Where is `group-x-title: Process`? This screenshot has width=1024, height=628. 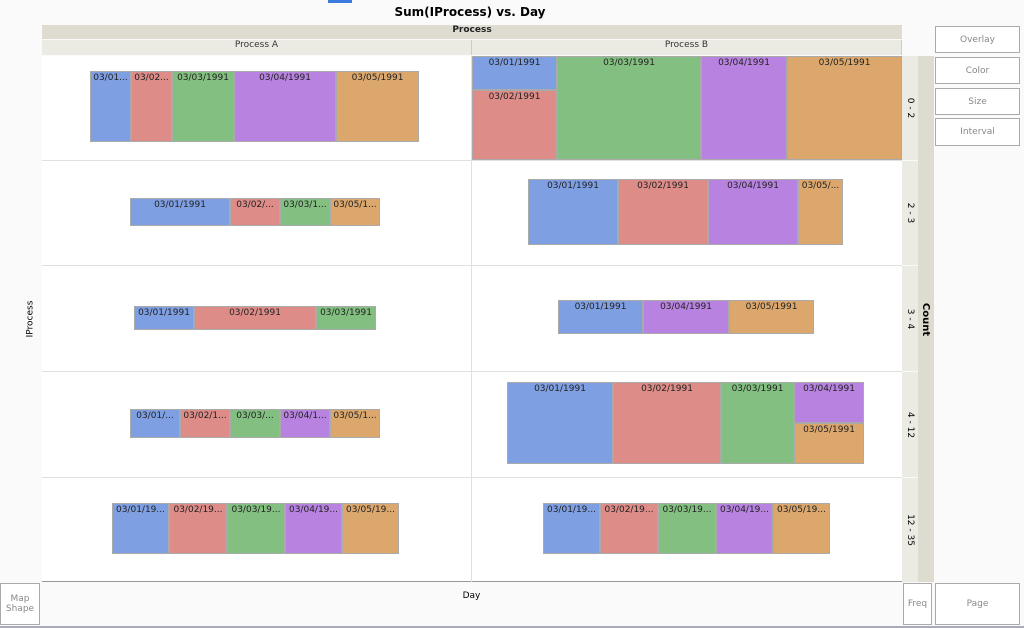 group-x-title: Process is located at coordinates (472, 32).